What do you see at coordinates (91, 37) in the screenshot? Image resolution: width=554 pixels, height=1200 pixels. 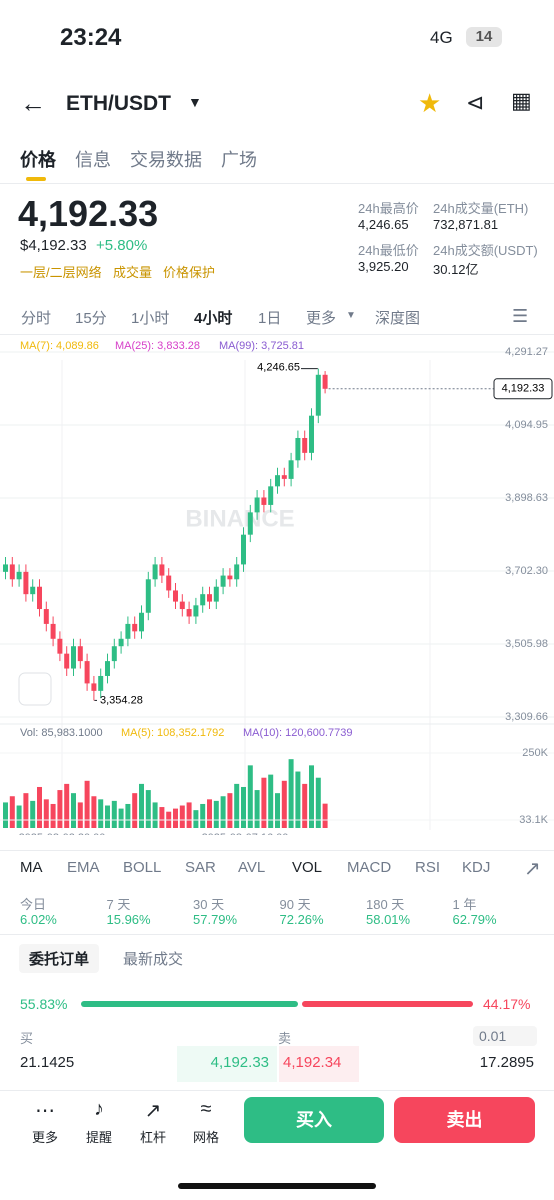 I see `clock: 23:24` at bounding box center [91, 37].